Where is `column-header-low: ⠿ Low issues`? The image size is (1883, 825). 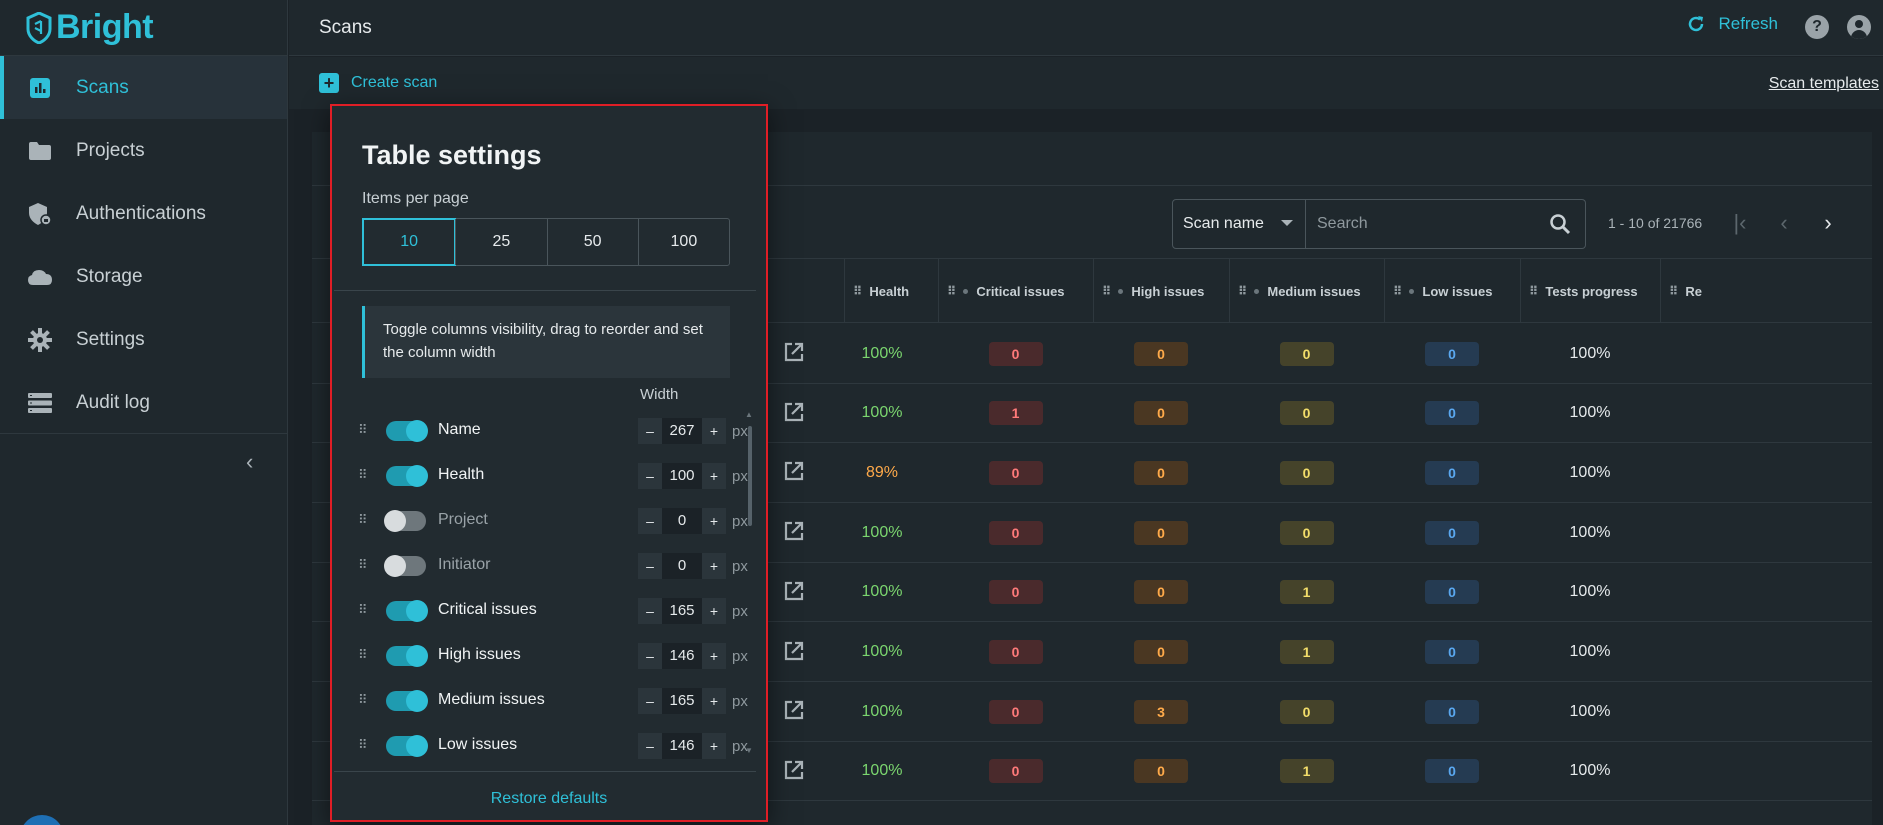
column-header-low: ⠿ Low issues is located at coordinates (1452, 291).